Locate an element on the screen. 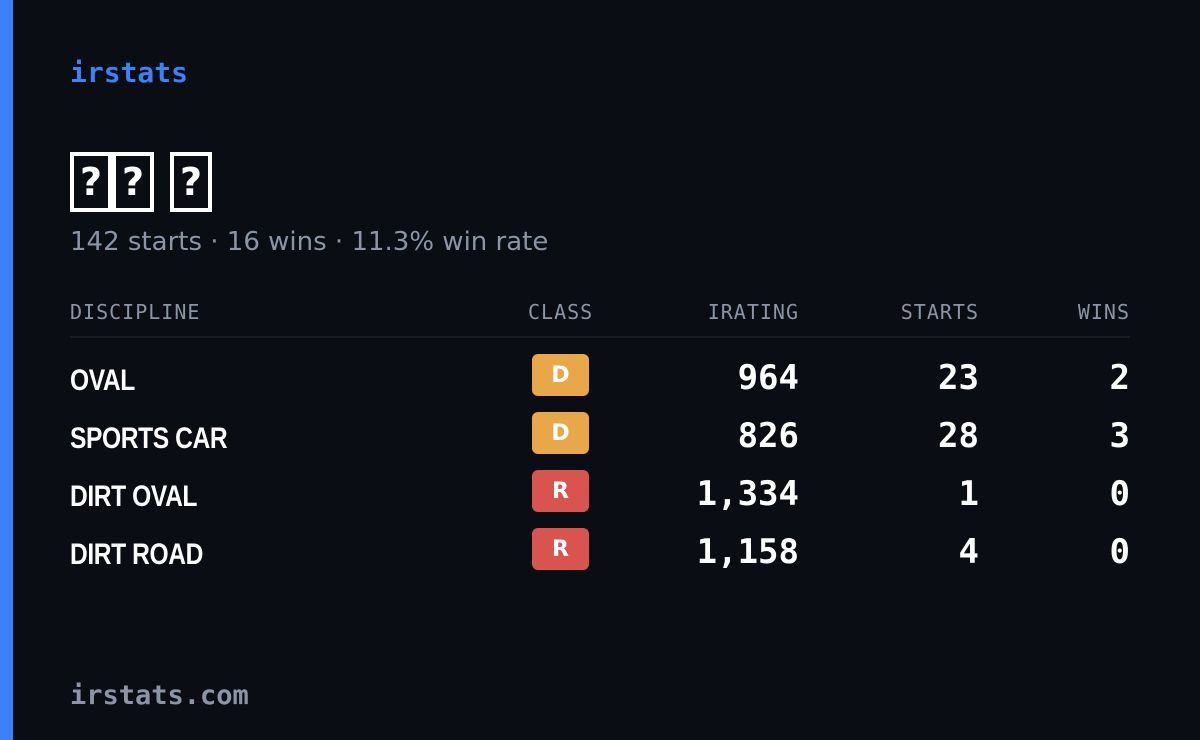 The height and width of the screenshot is (740, 1200). discipline-name: SPORTS CAR is located at coordinates (149, 438).